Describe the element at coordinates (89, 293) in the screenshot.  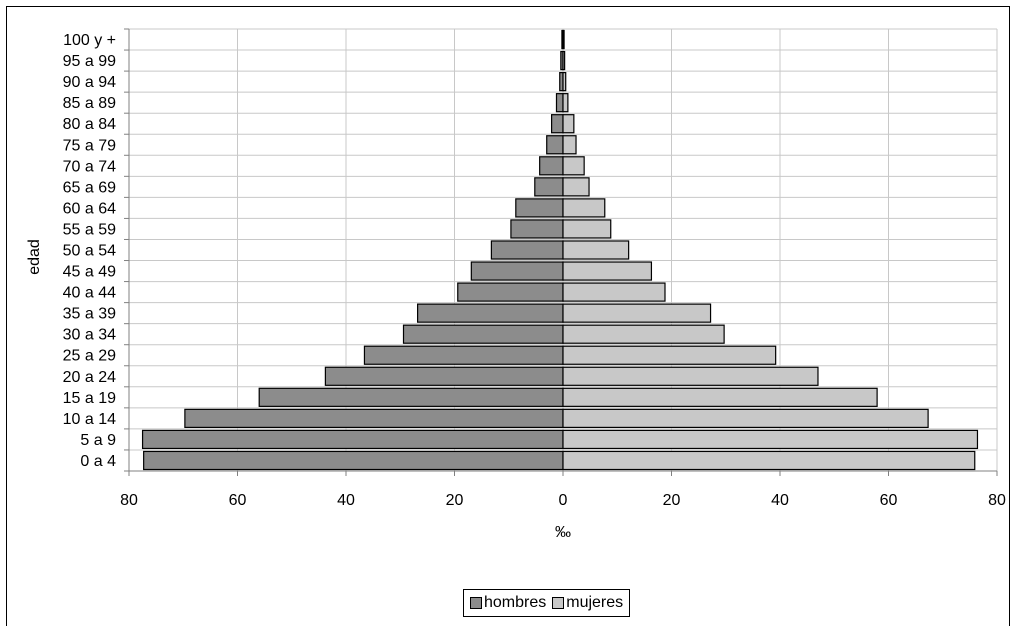
I see `y-tick-label: 40 a 44` at that location.